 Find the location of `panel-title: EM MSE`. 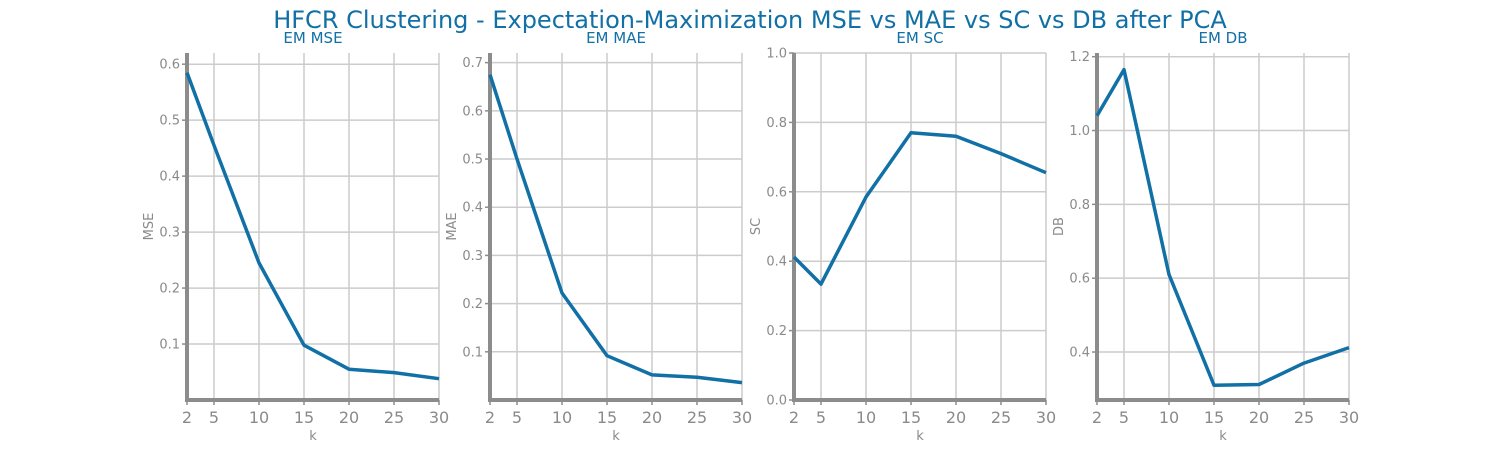

panel-title: EM MSE is located at coordinates (312, 38).